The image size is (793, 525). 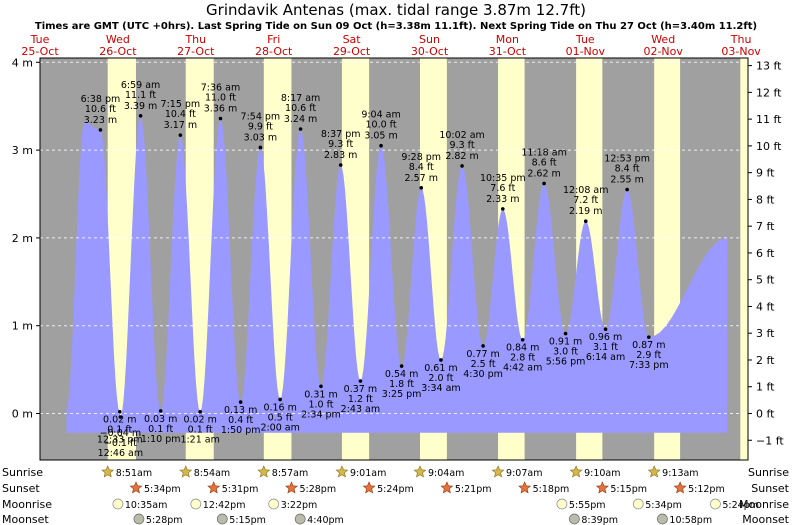 I want to click on tide-time-label: 12:08 am, so click(x=585, y=190).